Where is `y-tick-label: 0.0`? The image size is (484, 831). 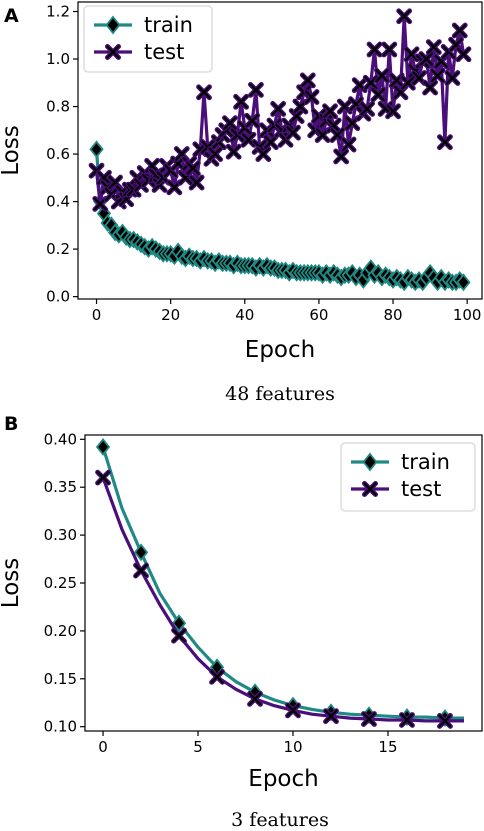
y-tick-label: 0.0 is located at coordinates (58, 297).